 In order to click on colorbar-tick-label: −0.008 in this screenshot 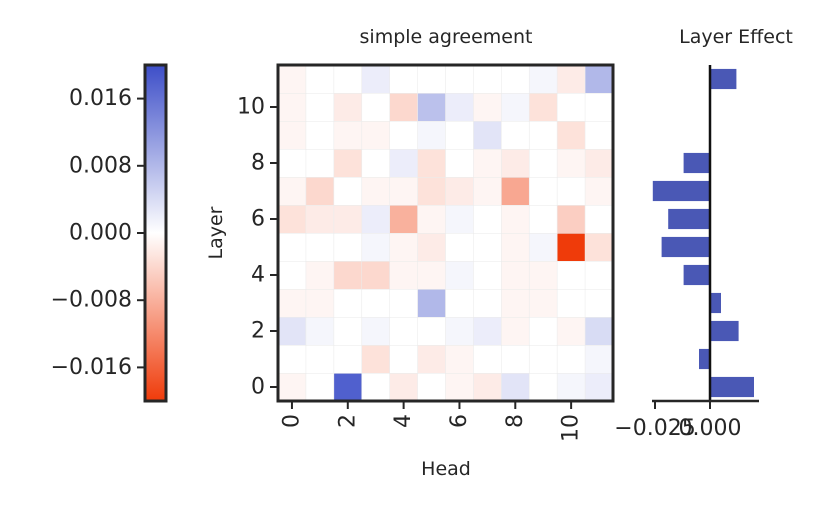, I will do `click(91, 300)`.